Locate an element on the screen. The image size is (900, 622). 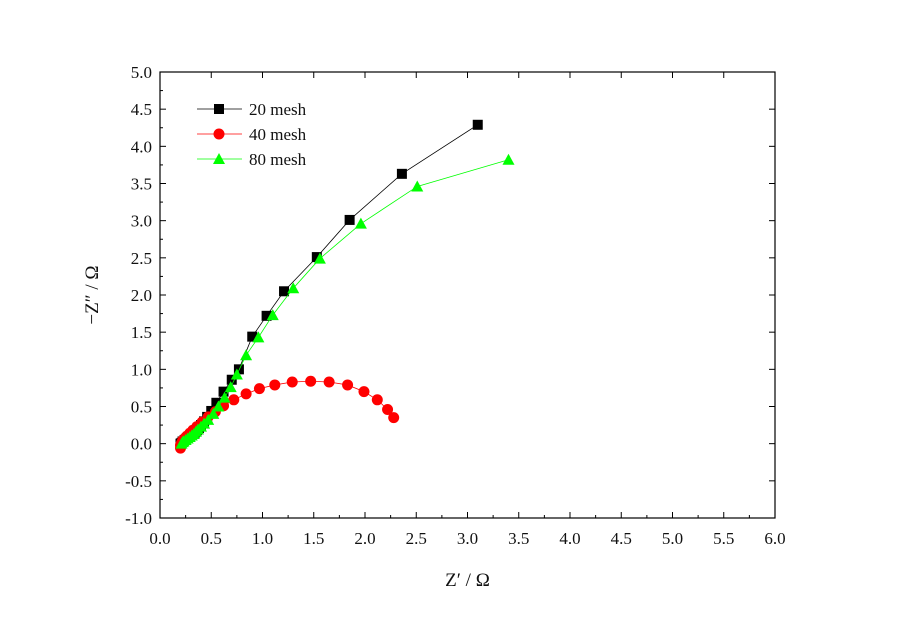
y-tick-label: 1.0 is located at coordinates (141, 369).